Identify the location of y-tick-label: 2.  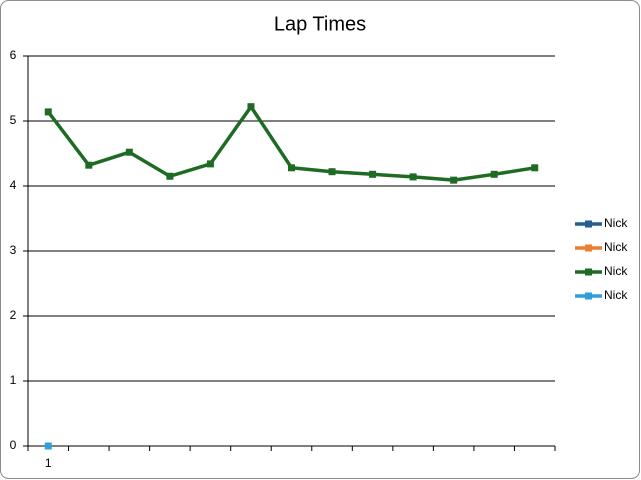
(13, 315).